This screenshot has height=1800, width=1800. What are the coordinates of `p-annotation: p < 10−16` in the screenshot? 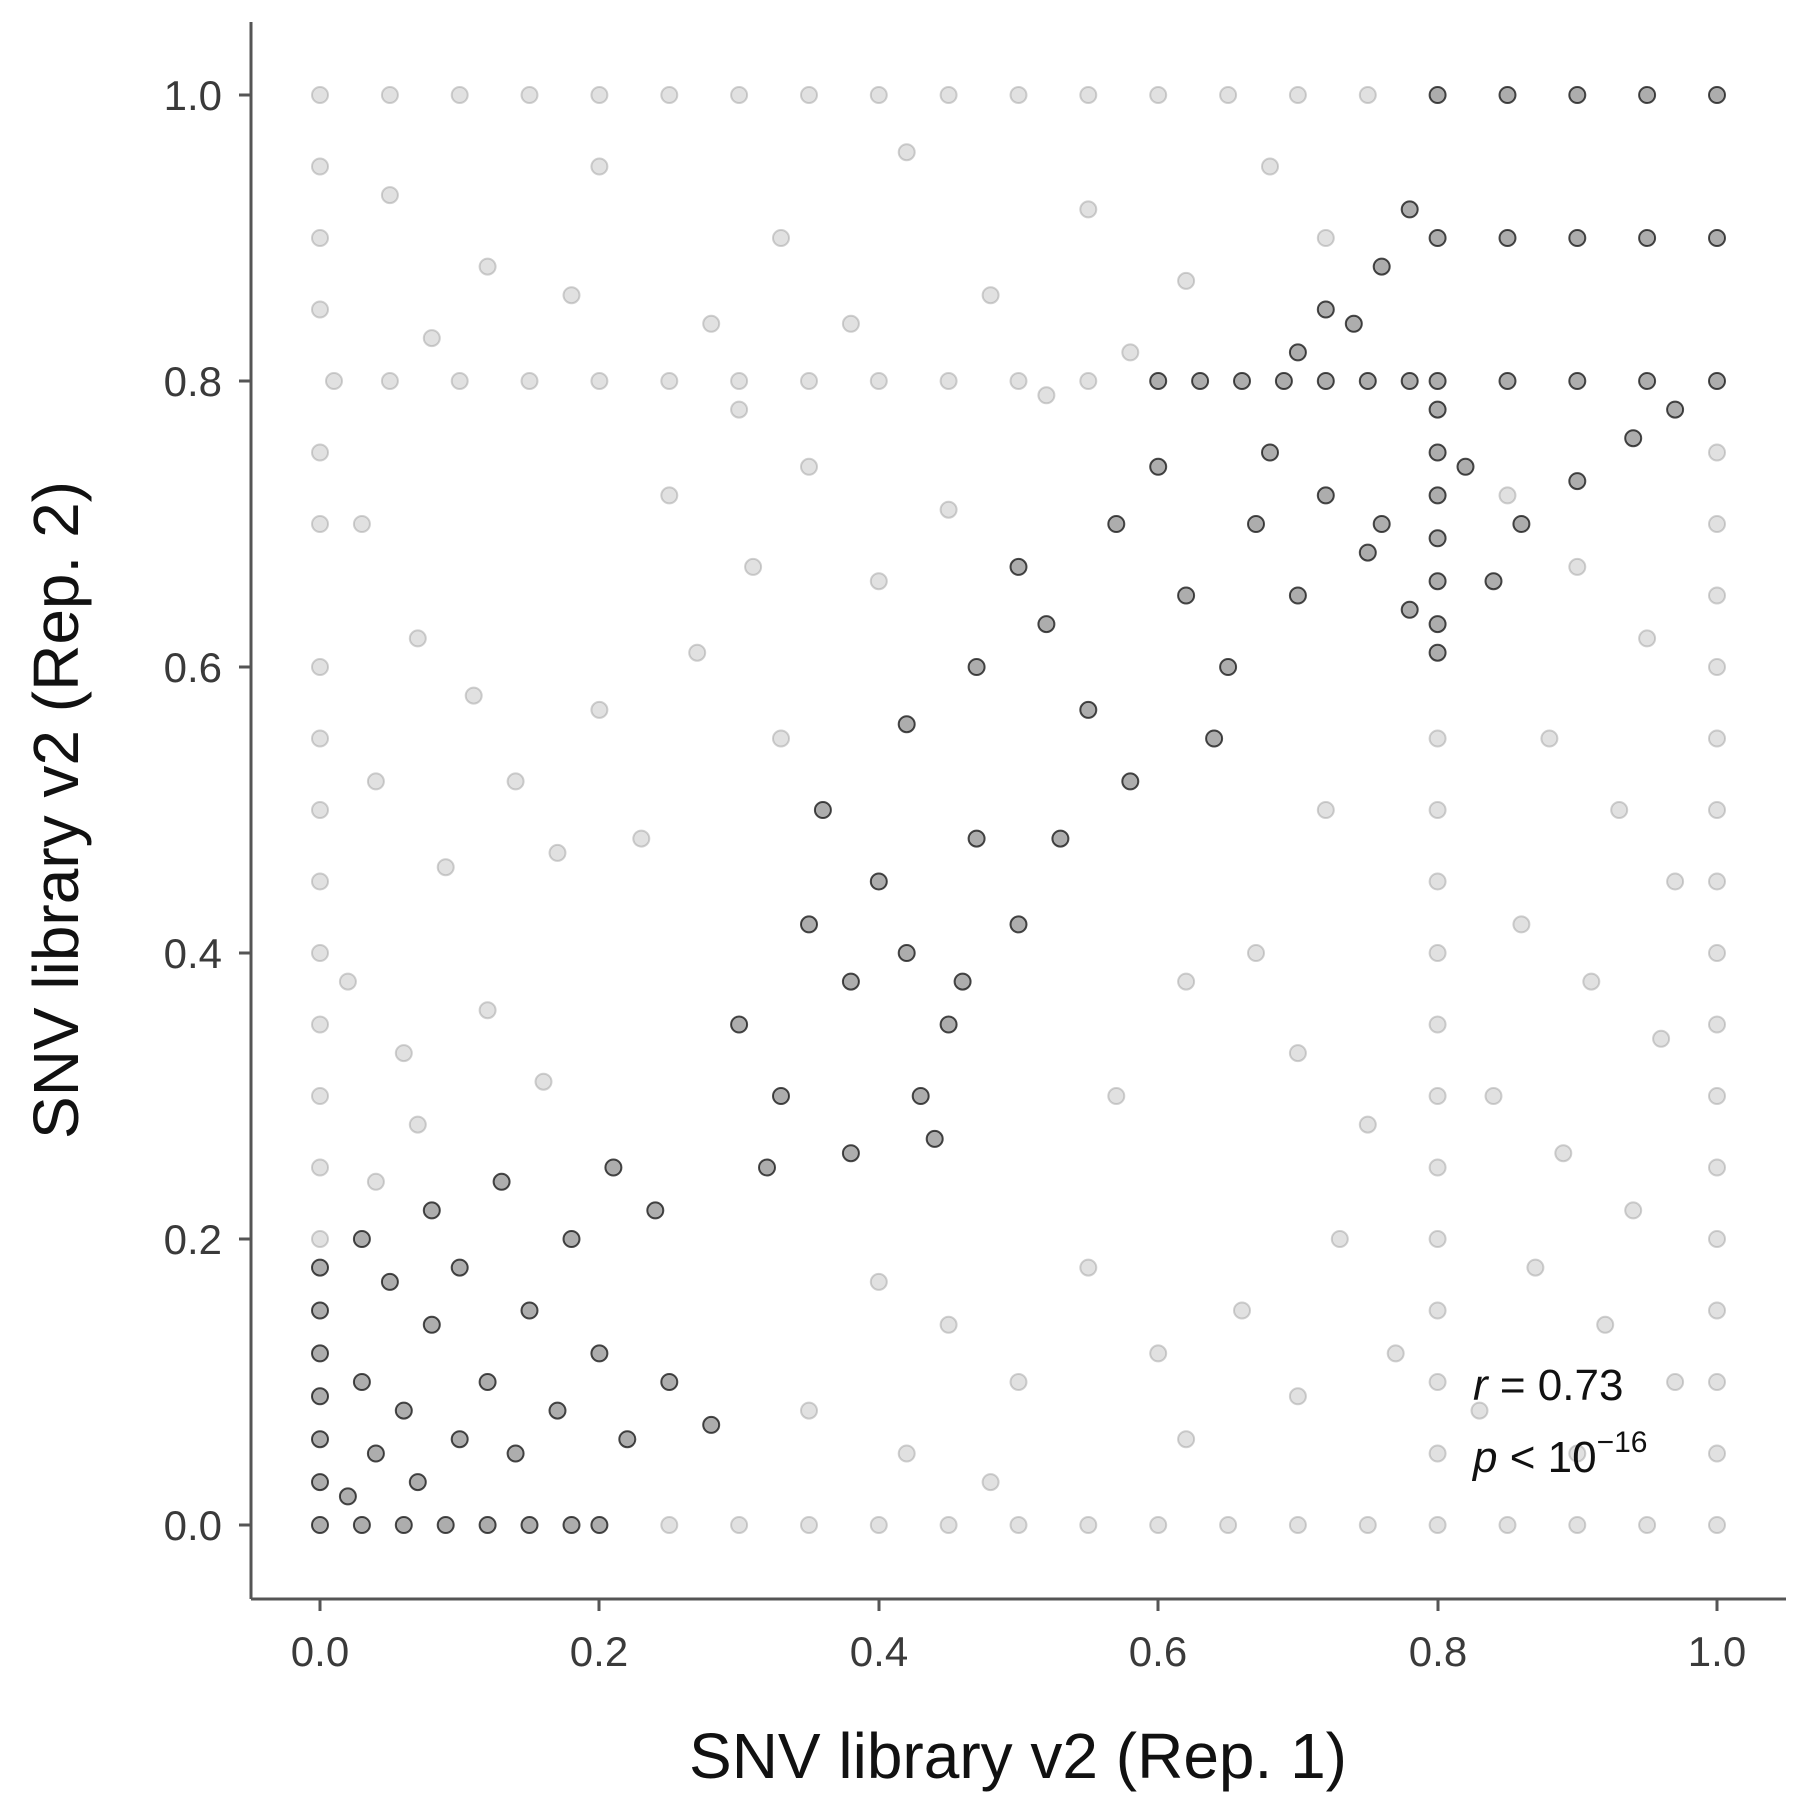 It's located at (1559, 1454).